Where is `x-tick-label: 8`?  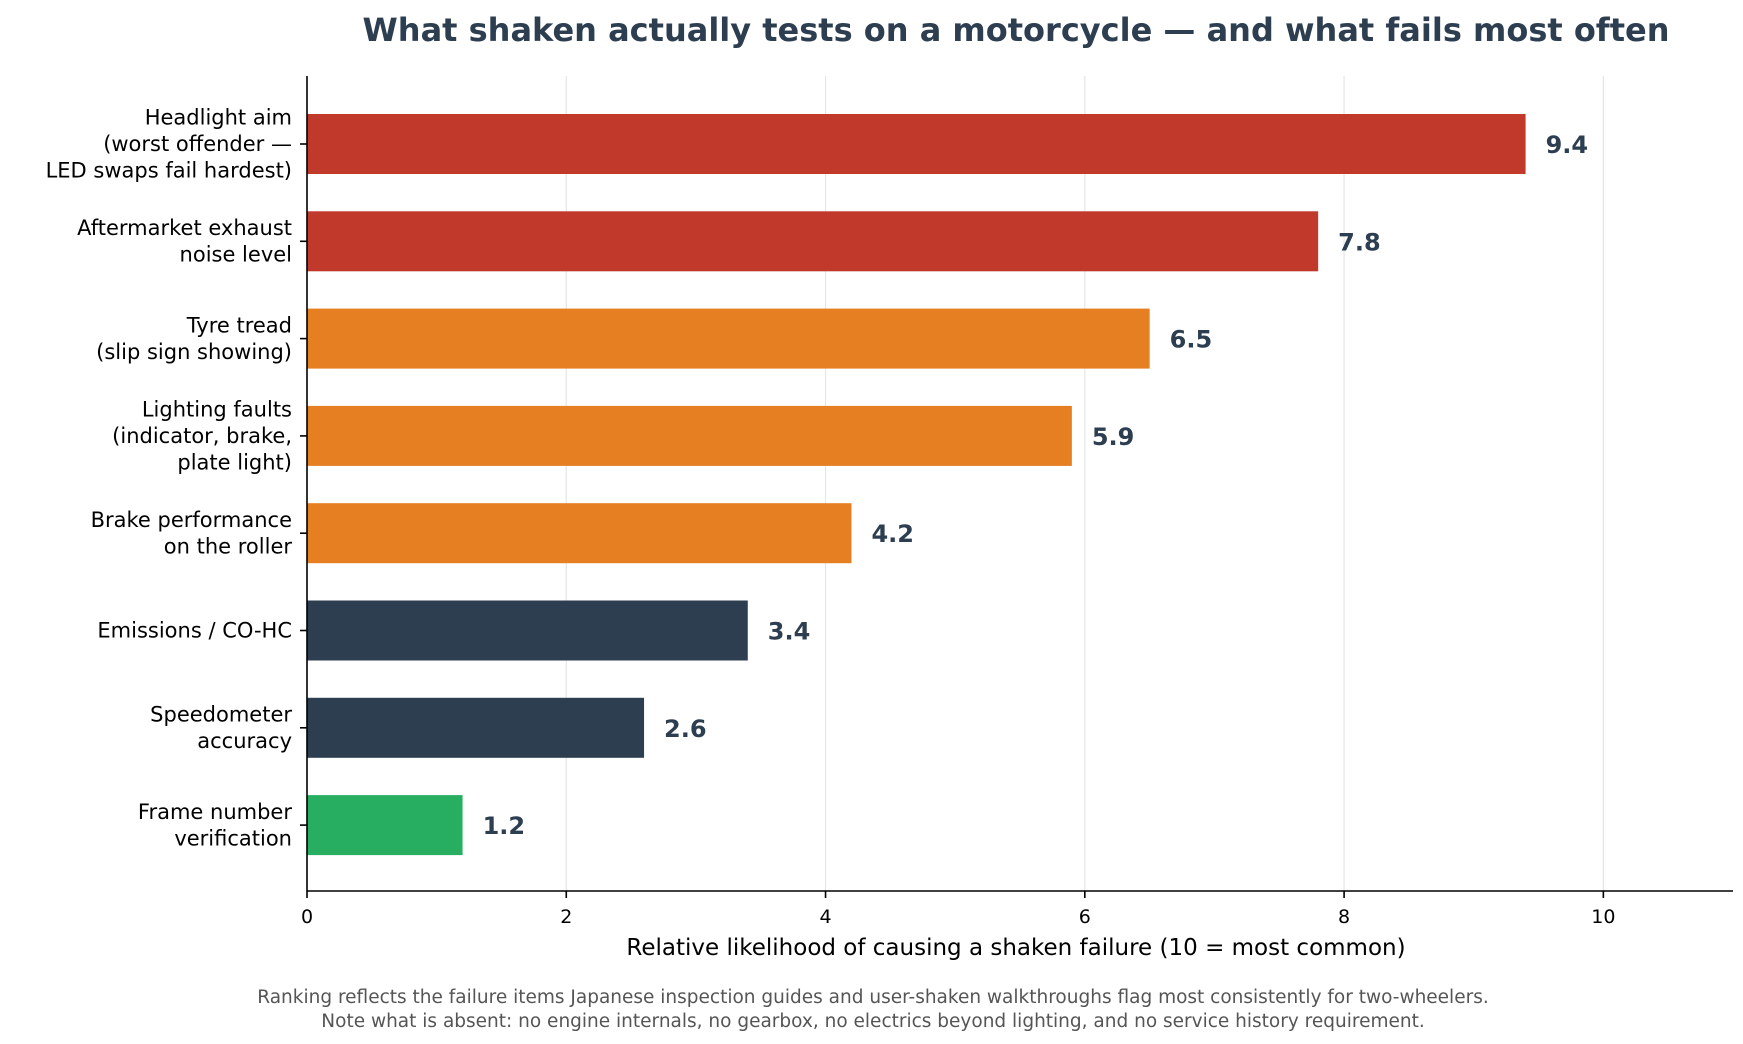
x-tick-label: 8 is located at coordinates (1344, 917).